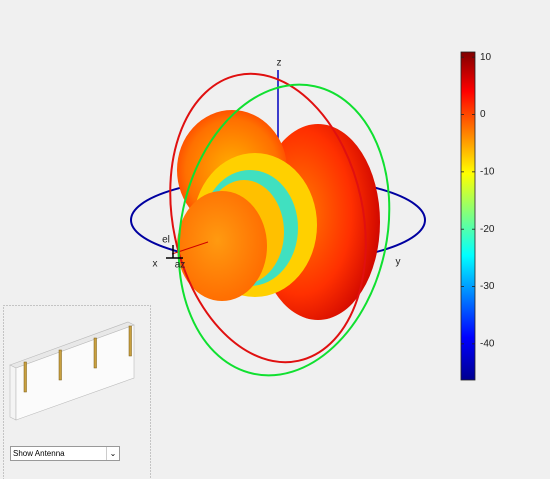 Image resolution: width=550 pixels, height=479 pixels. I want to click on panel-border, so click(77, 392).